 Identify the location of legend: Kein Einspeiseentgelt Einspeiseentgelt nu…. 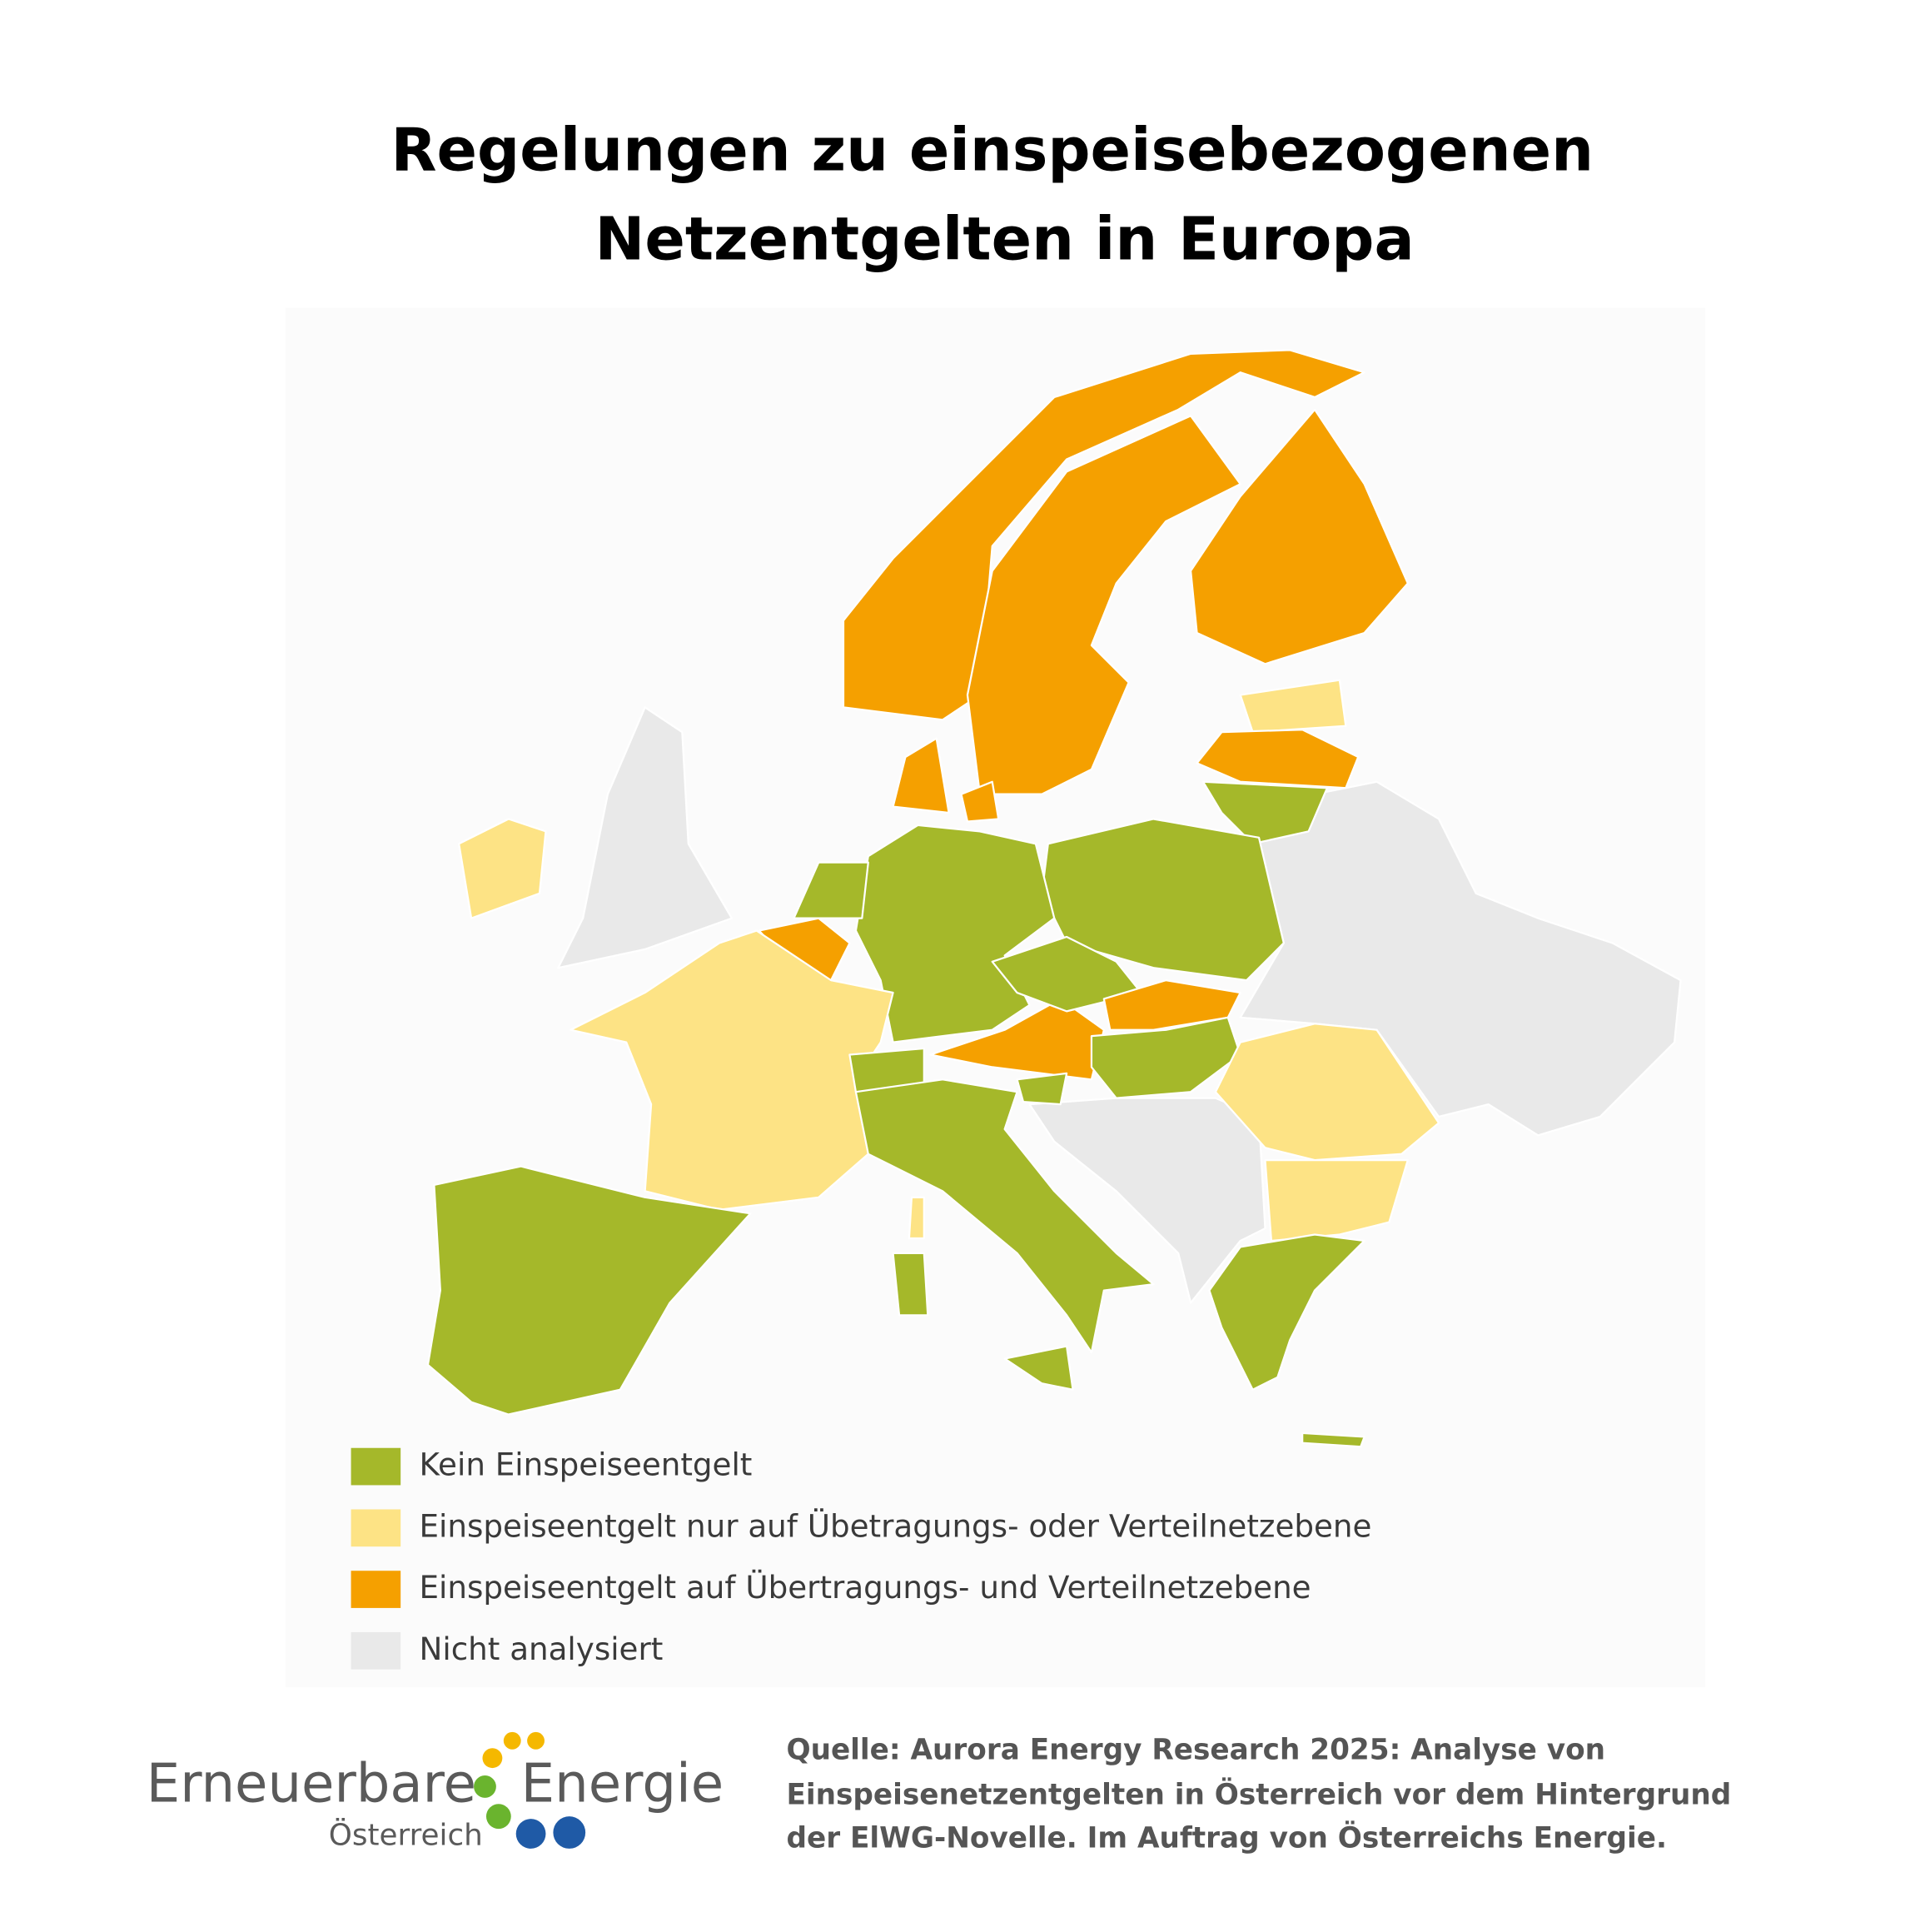
(861, 1558).